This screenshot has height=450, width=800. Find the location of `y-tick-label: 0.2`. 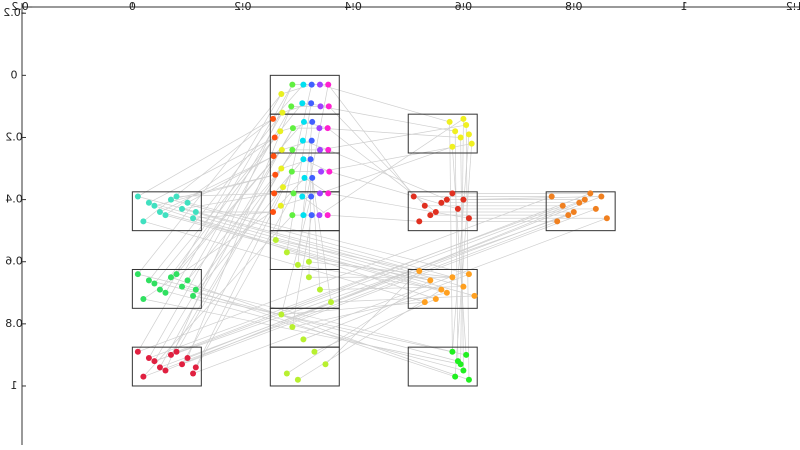

y-tick-label: 0.2 is located at coordinates (14, 136).